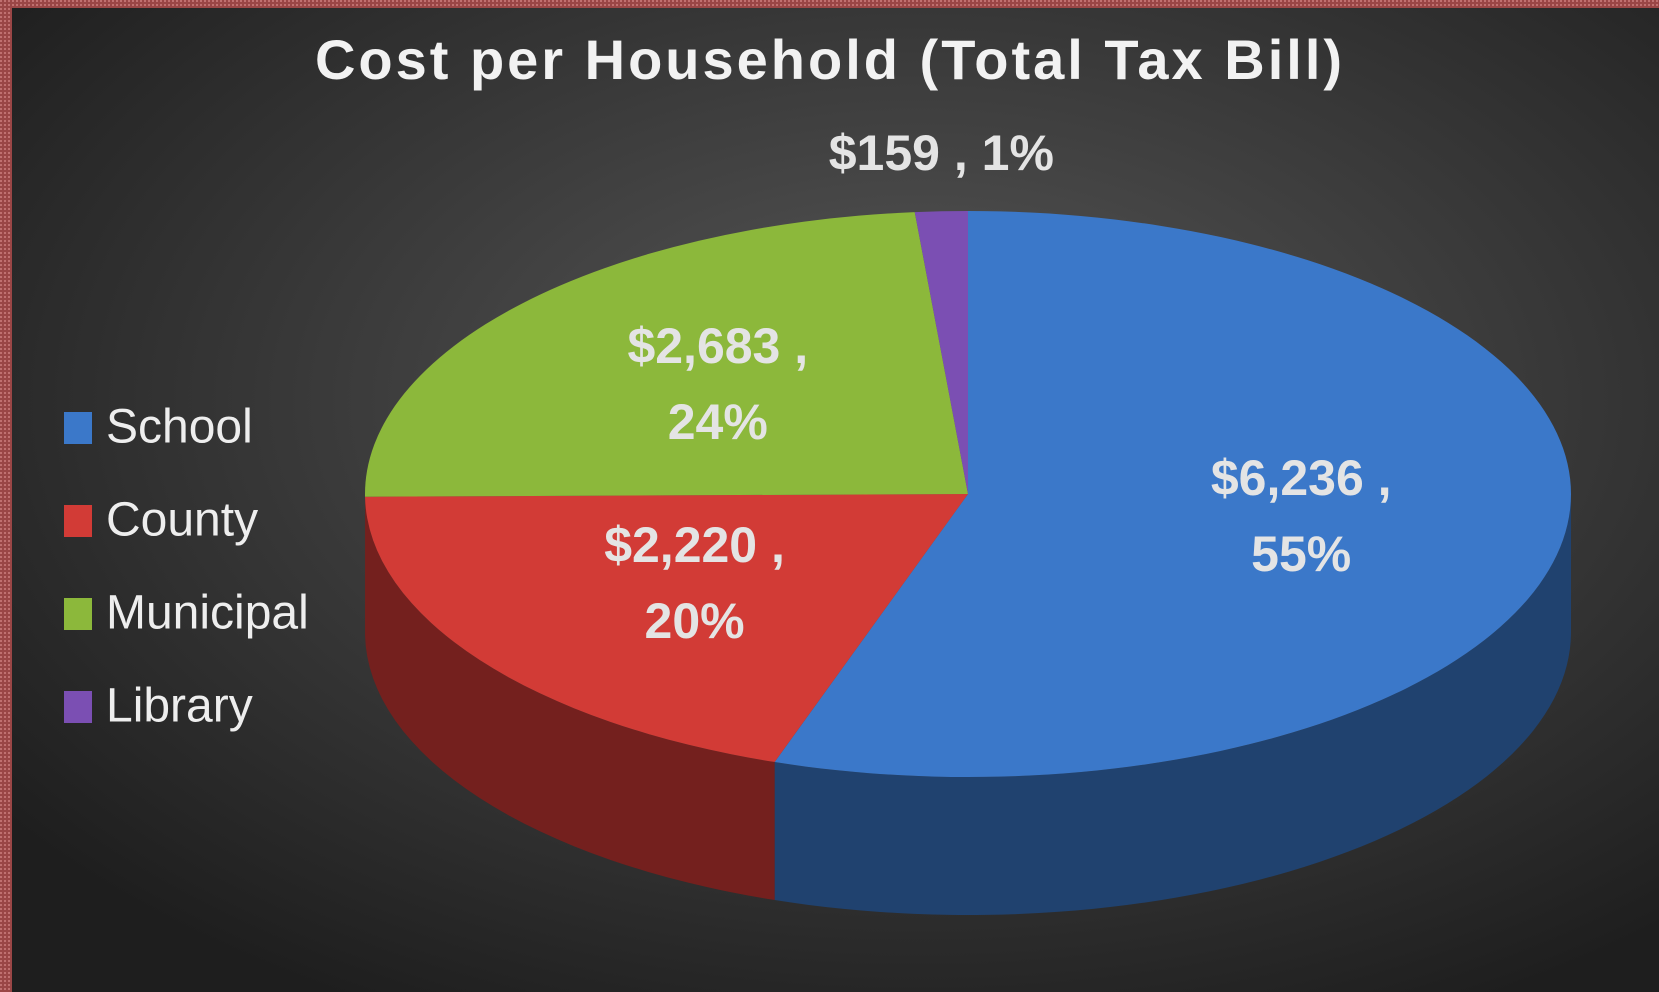 The image size is (1659, 992). What do you see at coordinates (830, 59) in the screenshot?
I see `chart-title: Cost per Household (Total Tax Bill)` at bounding box center [830, 59].